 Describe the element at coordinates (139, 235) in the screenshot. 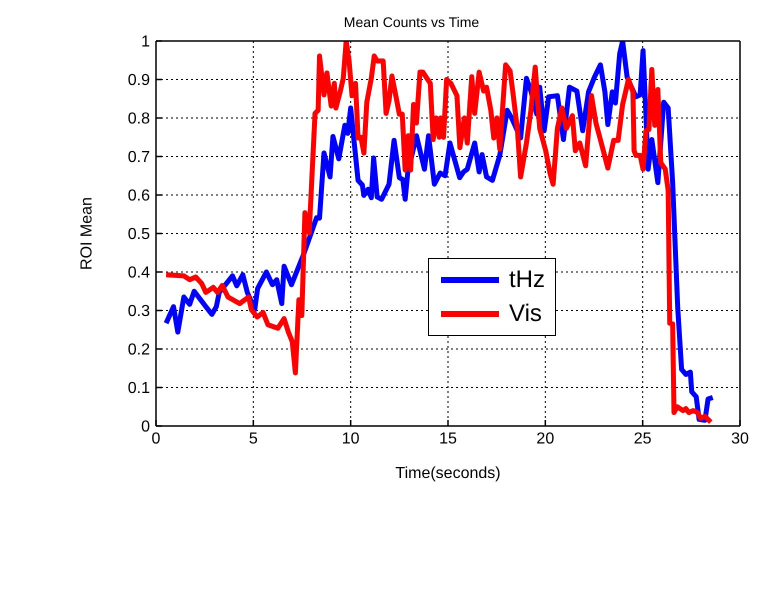

I see `y-tick-label: 0.5` at that location.